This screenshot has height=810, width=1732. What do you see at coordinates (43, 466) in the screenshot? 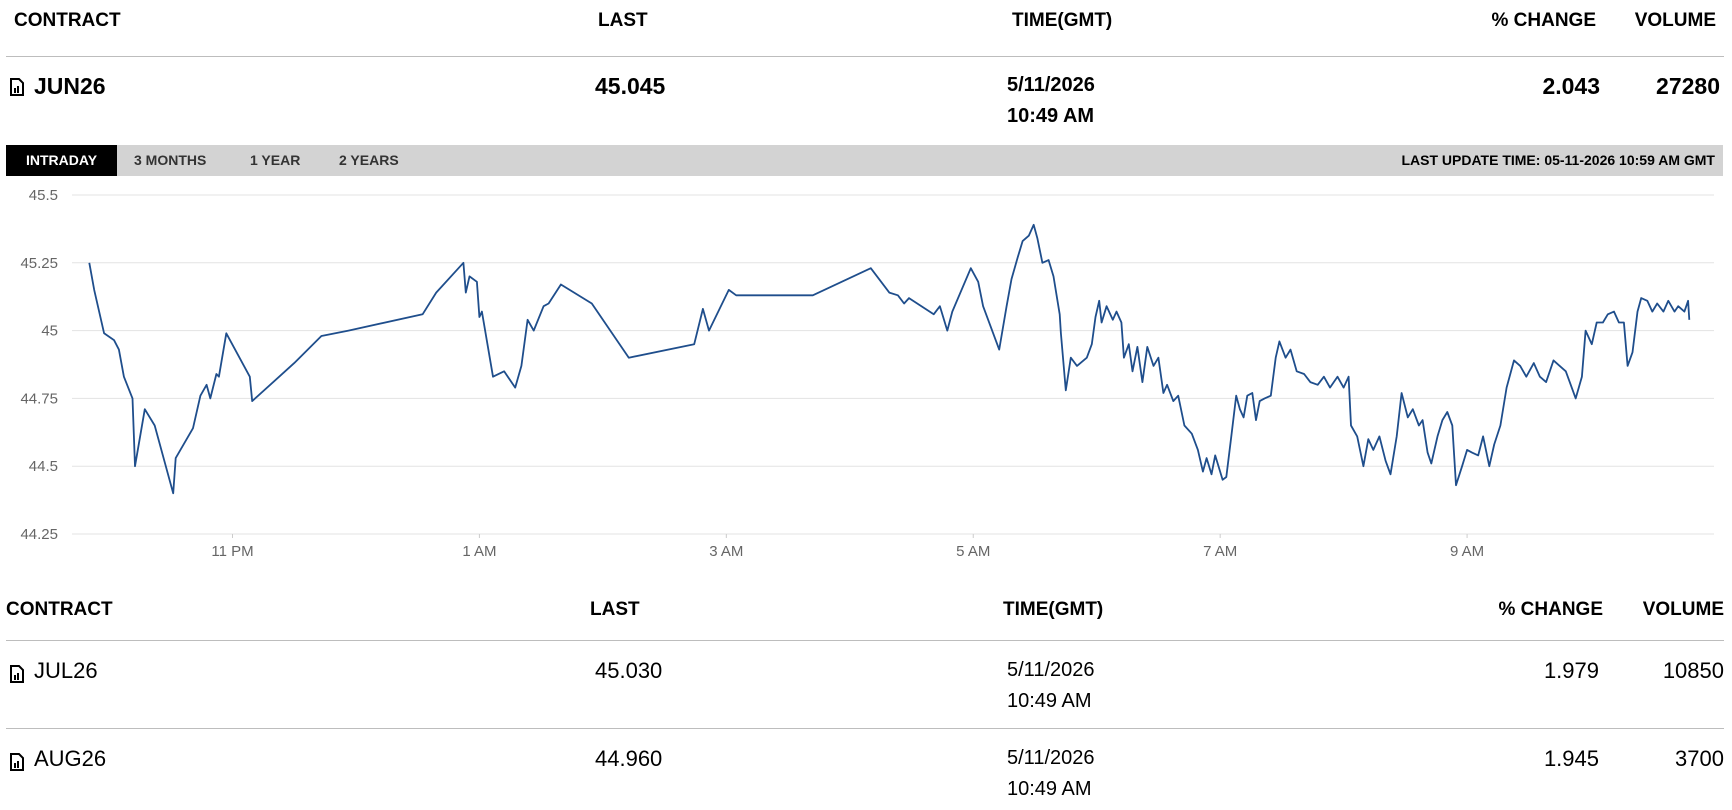
I see `y-tick-label: 44.5` at bounding box center [43, 466].